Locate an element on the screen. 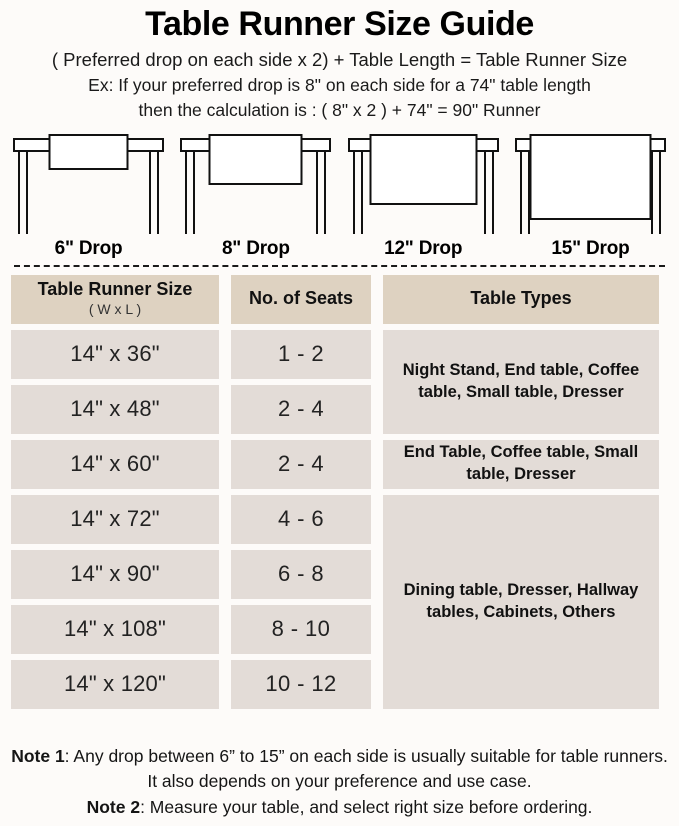 This screenshot has height=826, width=679. table-row-seats: 1 - 2 is located at coordinates (301, 354).